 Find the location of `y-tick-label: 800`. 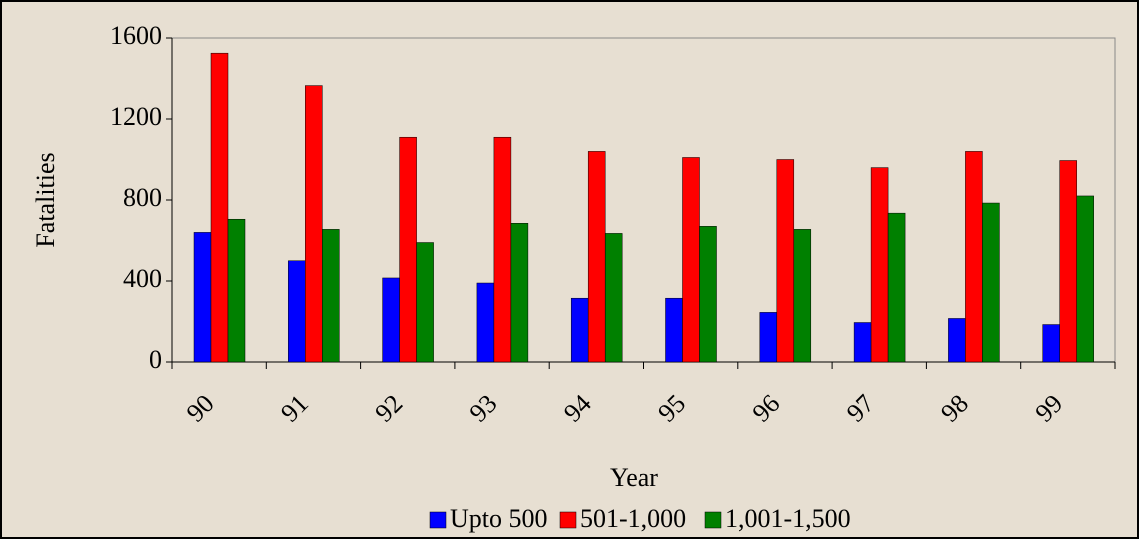

y-tick-label: 800 is located at coordinates (142, 197).